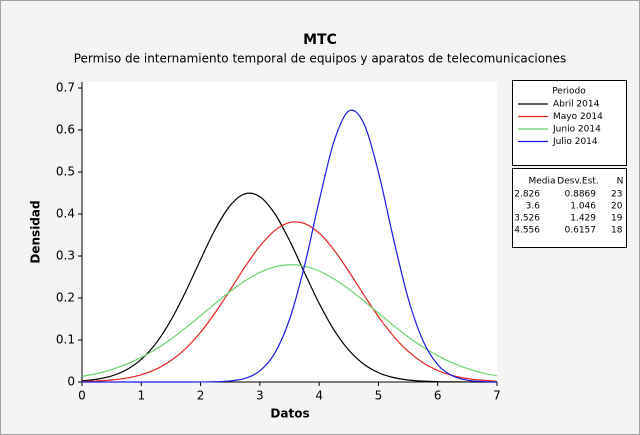 This screenshot has width=640, height=435. What do you see at coordinates (260, 396) in the screenshot?
I see `x-tick-label: 3` at bounding box center [260, 396].